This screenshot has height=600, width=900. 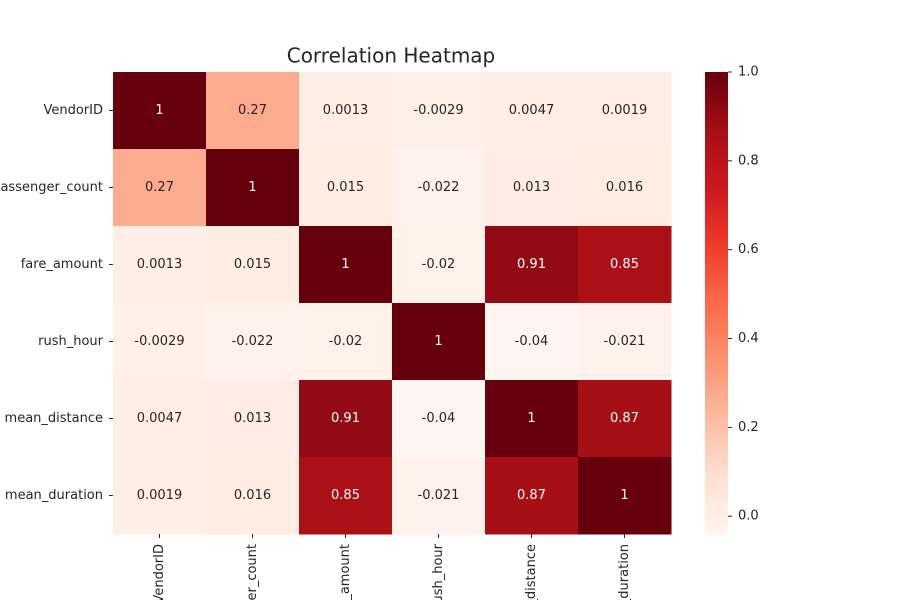 What do you see at coordinates (62, 264) in the screenshot?
I see `y-tick-label: fare_amount` at bounding box center [62, 264].